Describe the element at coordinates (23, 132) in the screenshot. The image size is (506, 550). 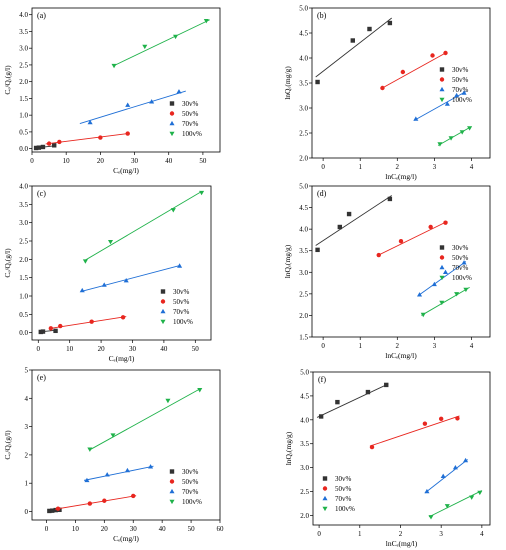
I see `y-tick-label: 0.5` at that location.